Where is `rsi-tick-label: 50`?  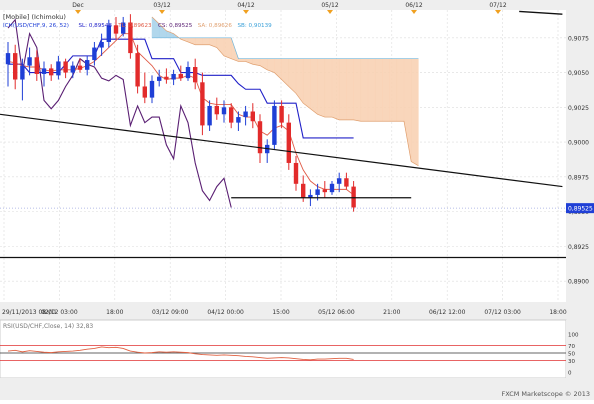
rsi-tick-label: 50 is located at coordinates (571, 355).